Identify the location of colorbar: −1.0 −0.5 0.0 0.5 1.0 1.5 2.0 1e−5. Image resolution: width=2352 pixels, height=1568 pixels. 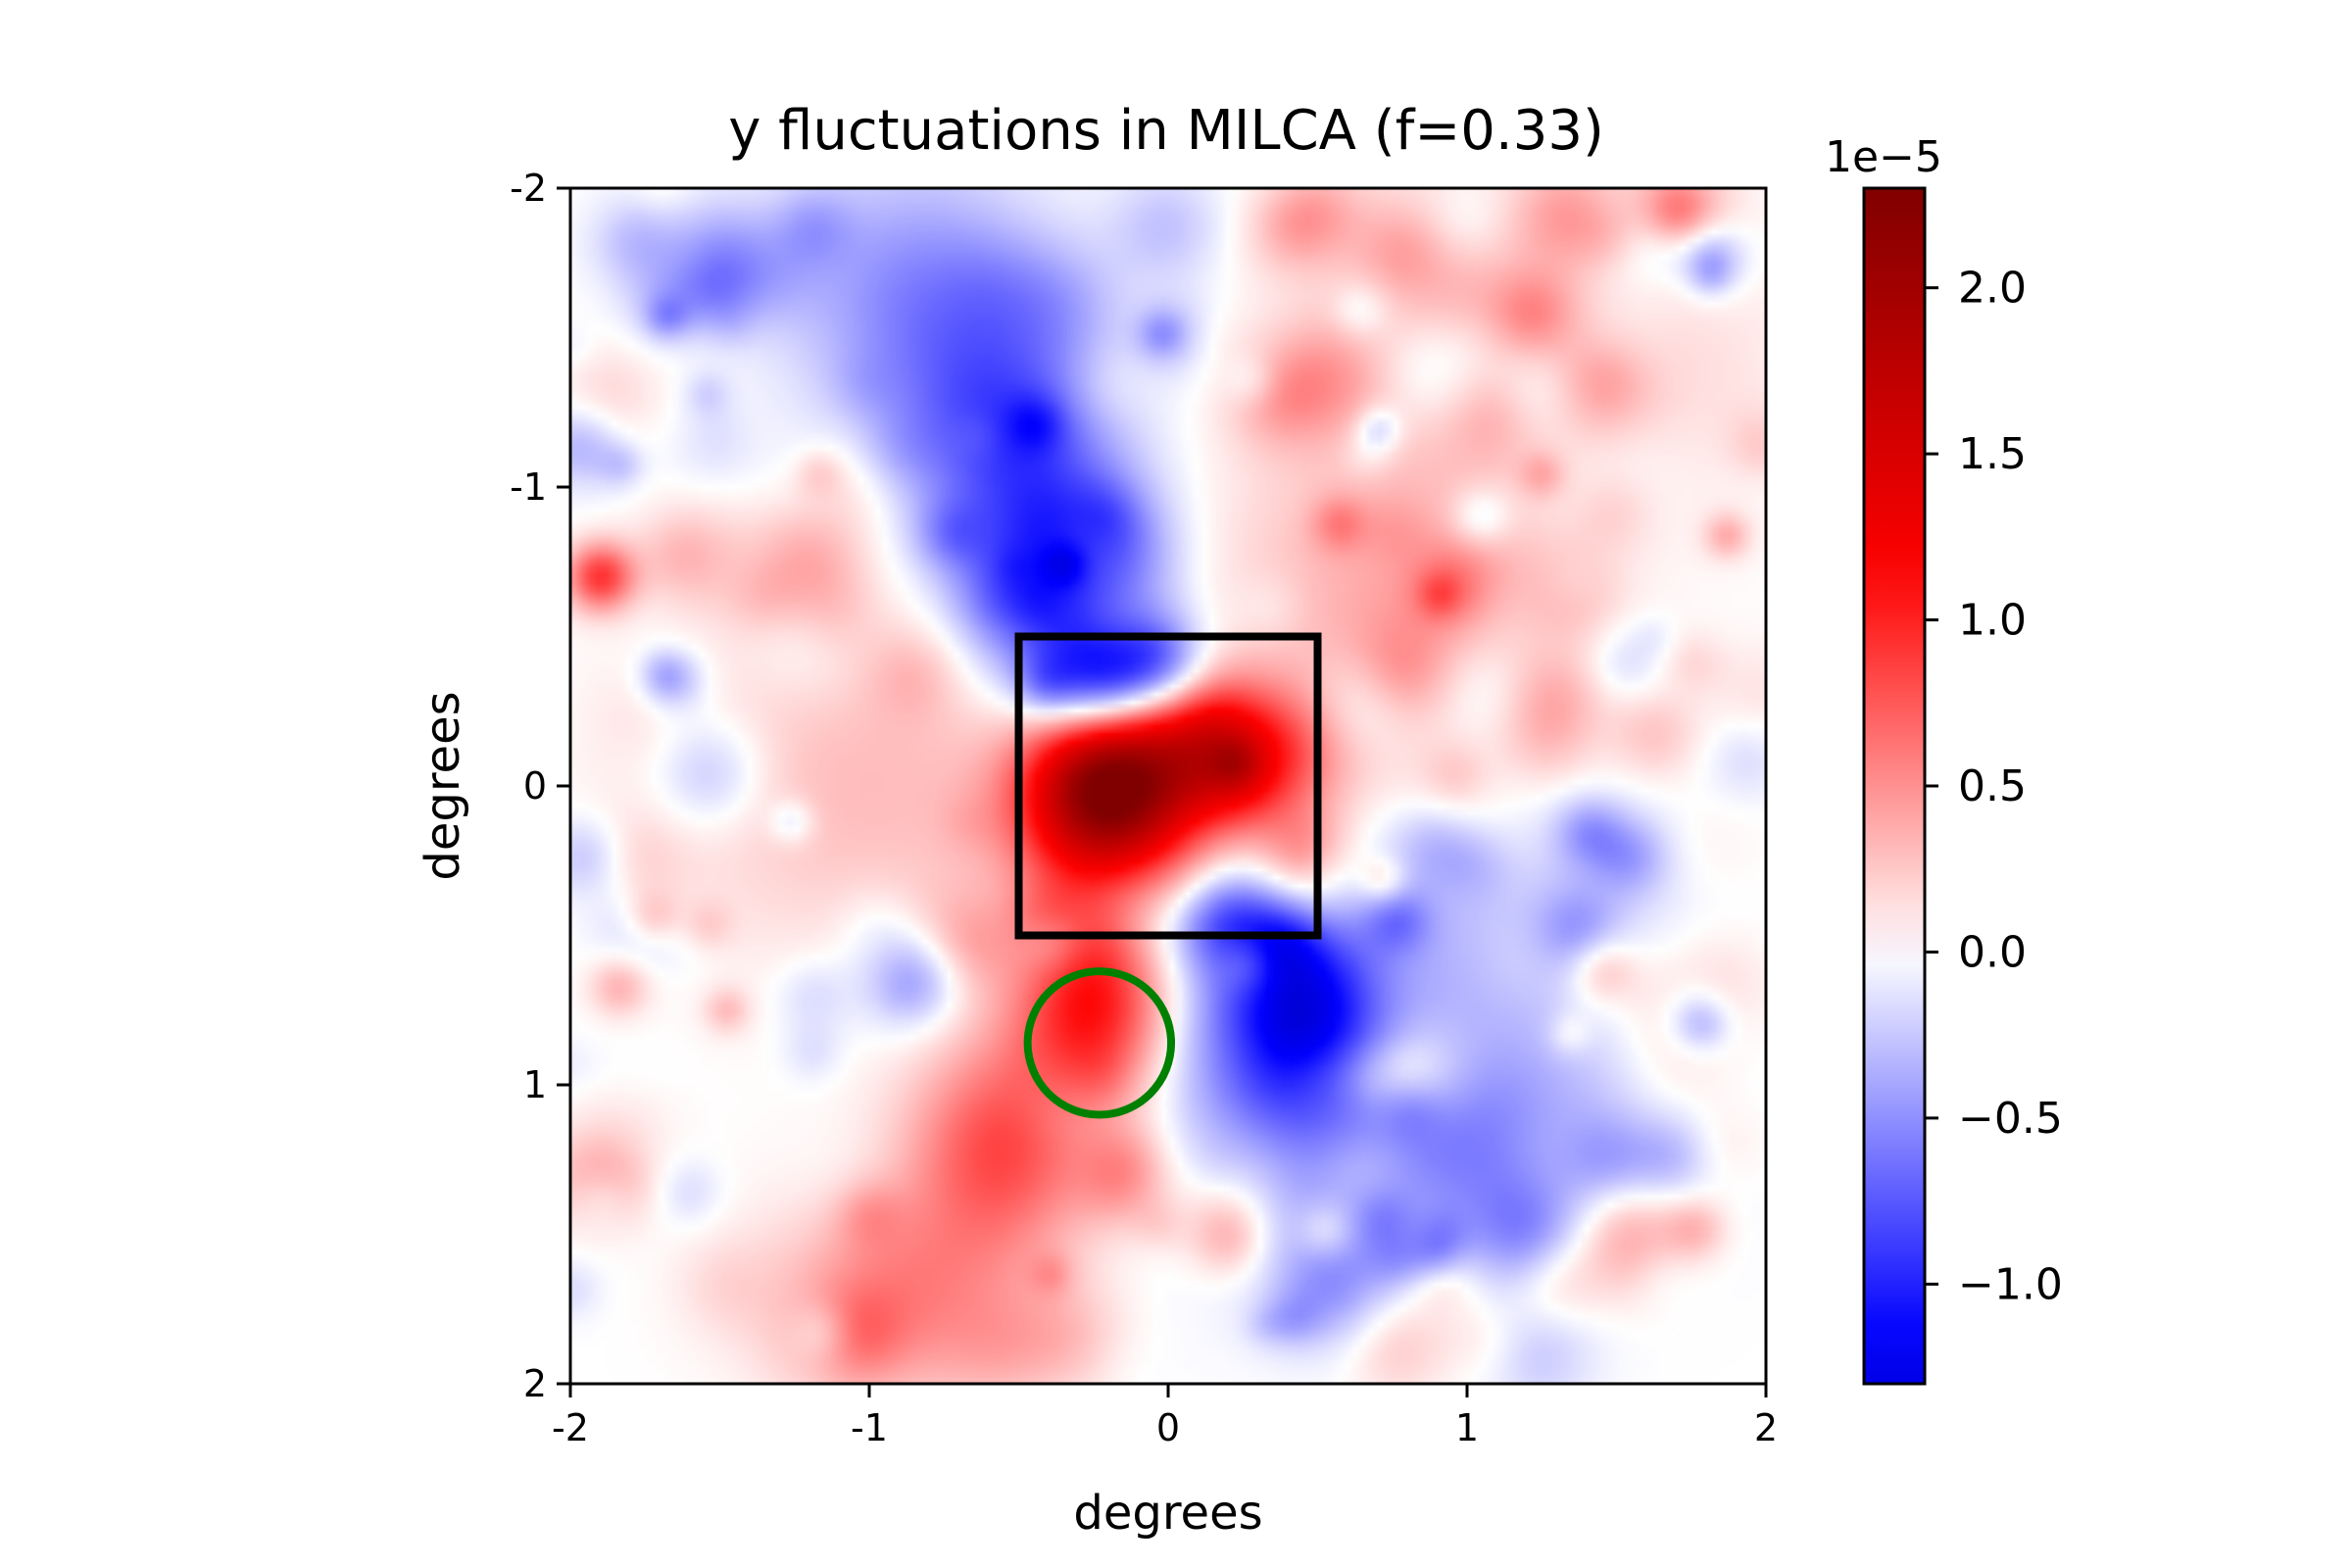
(1944, 759).